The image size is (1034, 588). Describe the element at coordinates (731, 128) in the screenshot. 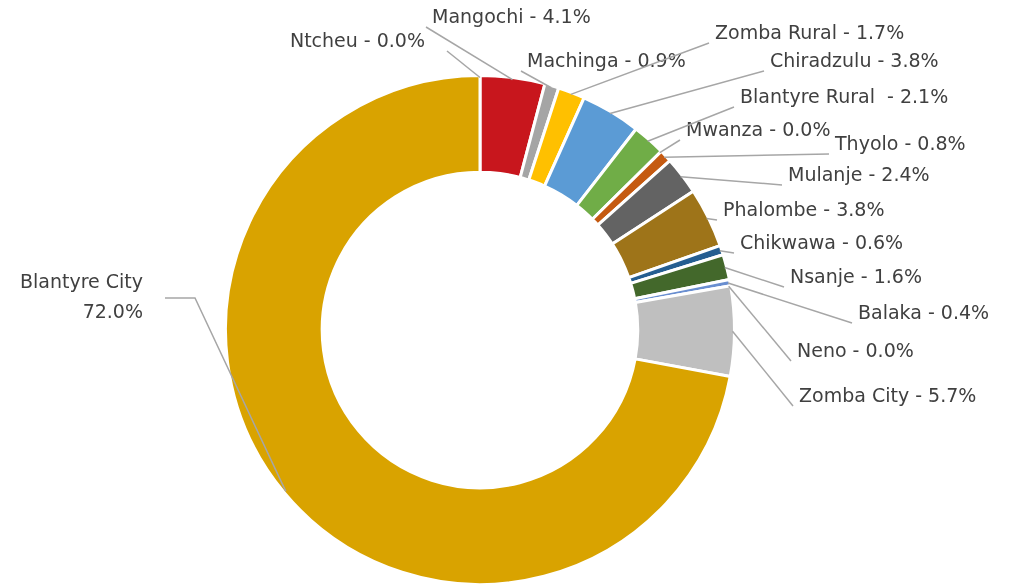

I see `category-label: Mwanza -` at that location.